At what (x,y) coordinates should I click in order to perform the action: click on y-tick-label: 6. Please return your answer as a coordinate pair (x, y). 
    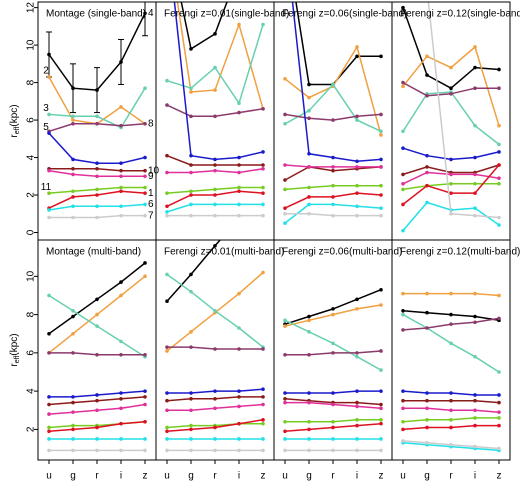
    Looking at the image, I should click on (31, 120).